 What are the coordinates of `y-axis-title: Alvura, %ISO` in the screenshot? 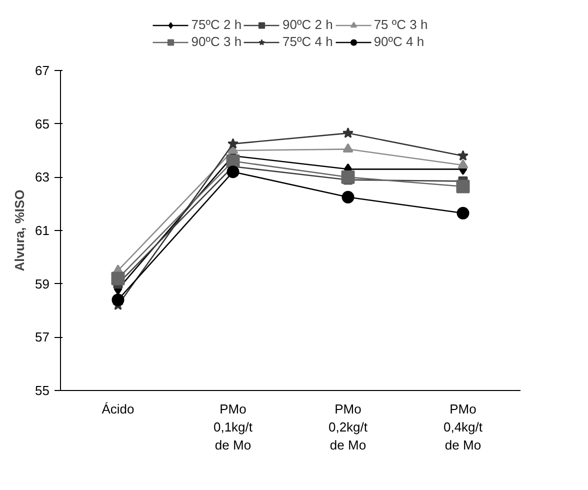 It's located at (20, 231).